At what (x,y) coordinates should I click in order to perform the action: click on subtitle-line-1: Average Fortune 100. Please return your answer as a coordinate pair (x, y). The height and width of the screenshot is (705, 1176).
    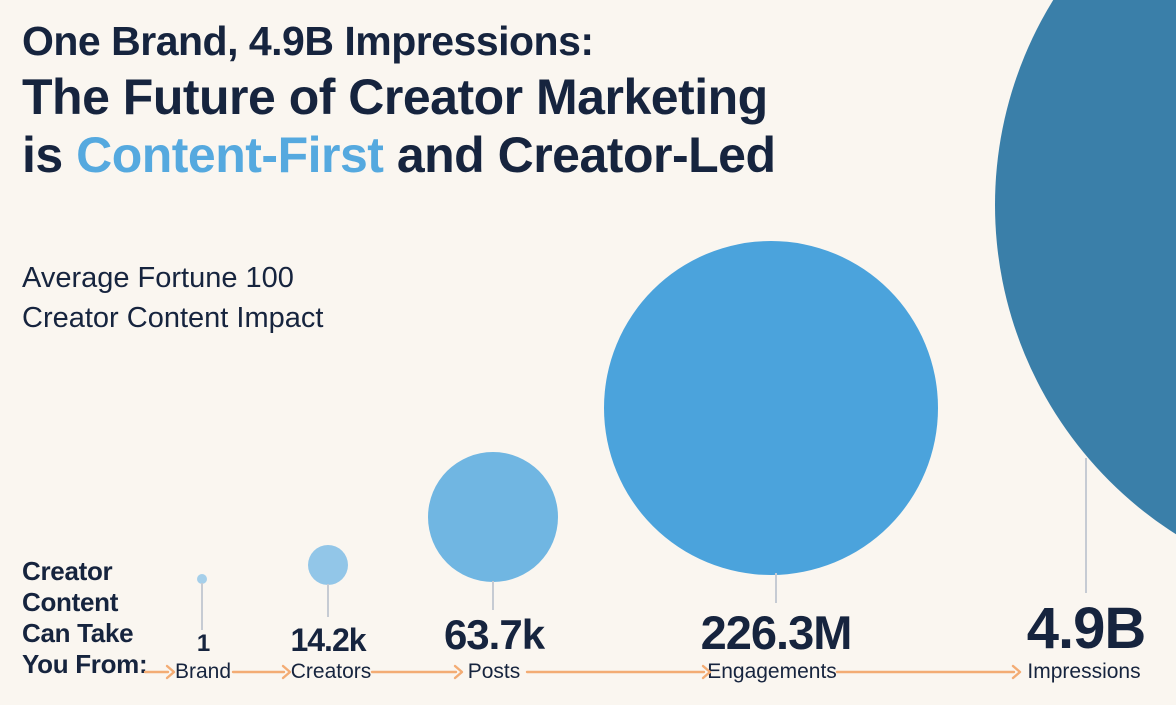
    Looking at the image, I should click on (158, 278).